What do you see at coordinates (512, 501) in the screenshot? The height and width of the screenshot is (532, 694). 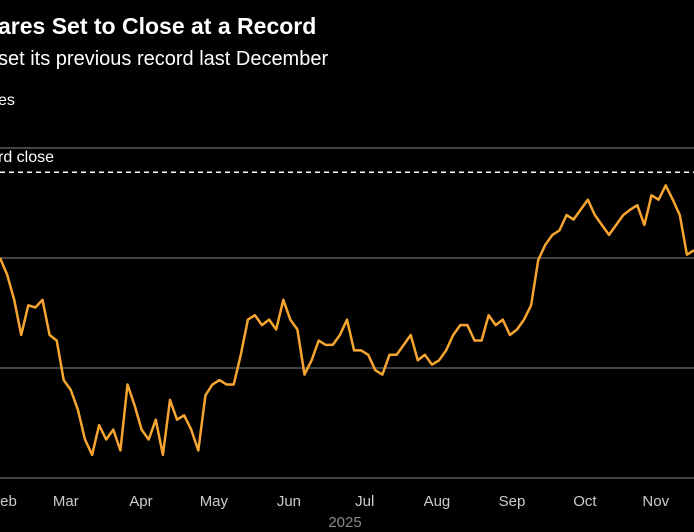 I see `x-tick-label: Sep` at bounding box center [512, 501].